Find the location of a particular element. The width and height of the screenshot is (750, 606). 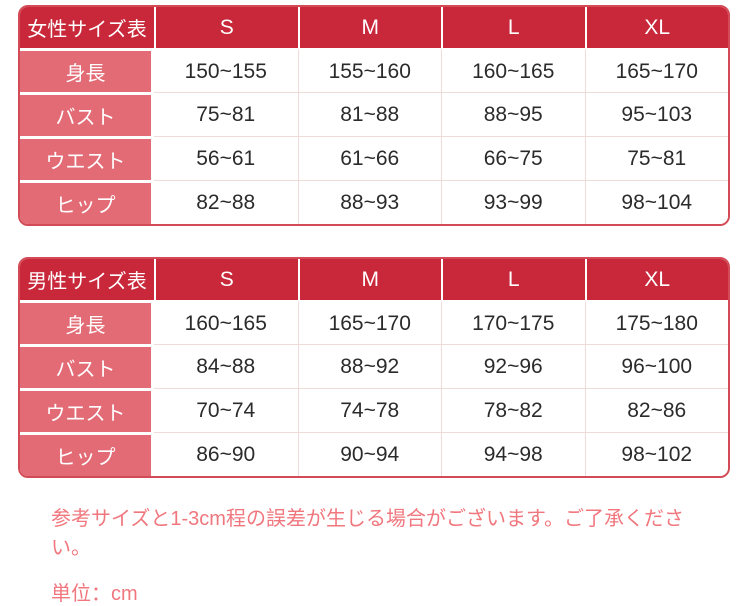

women-row-hip: ヒップ 82~88 88~93 93~99 98~104 is located at coordinates (374, 202).